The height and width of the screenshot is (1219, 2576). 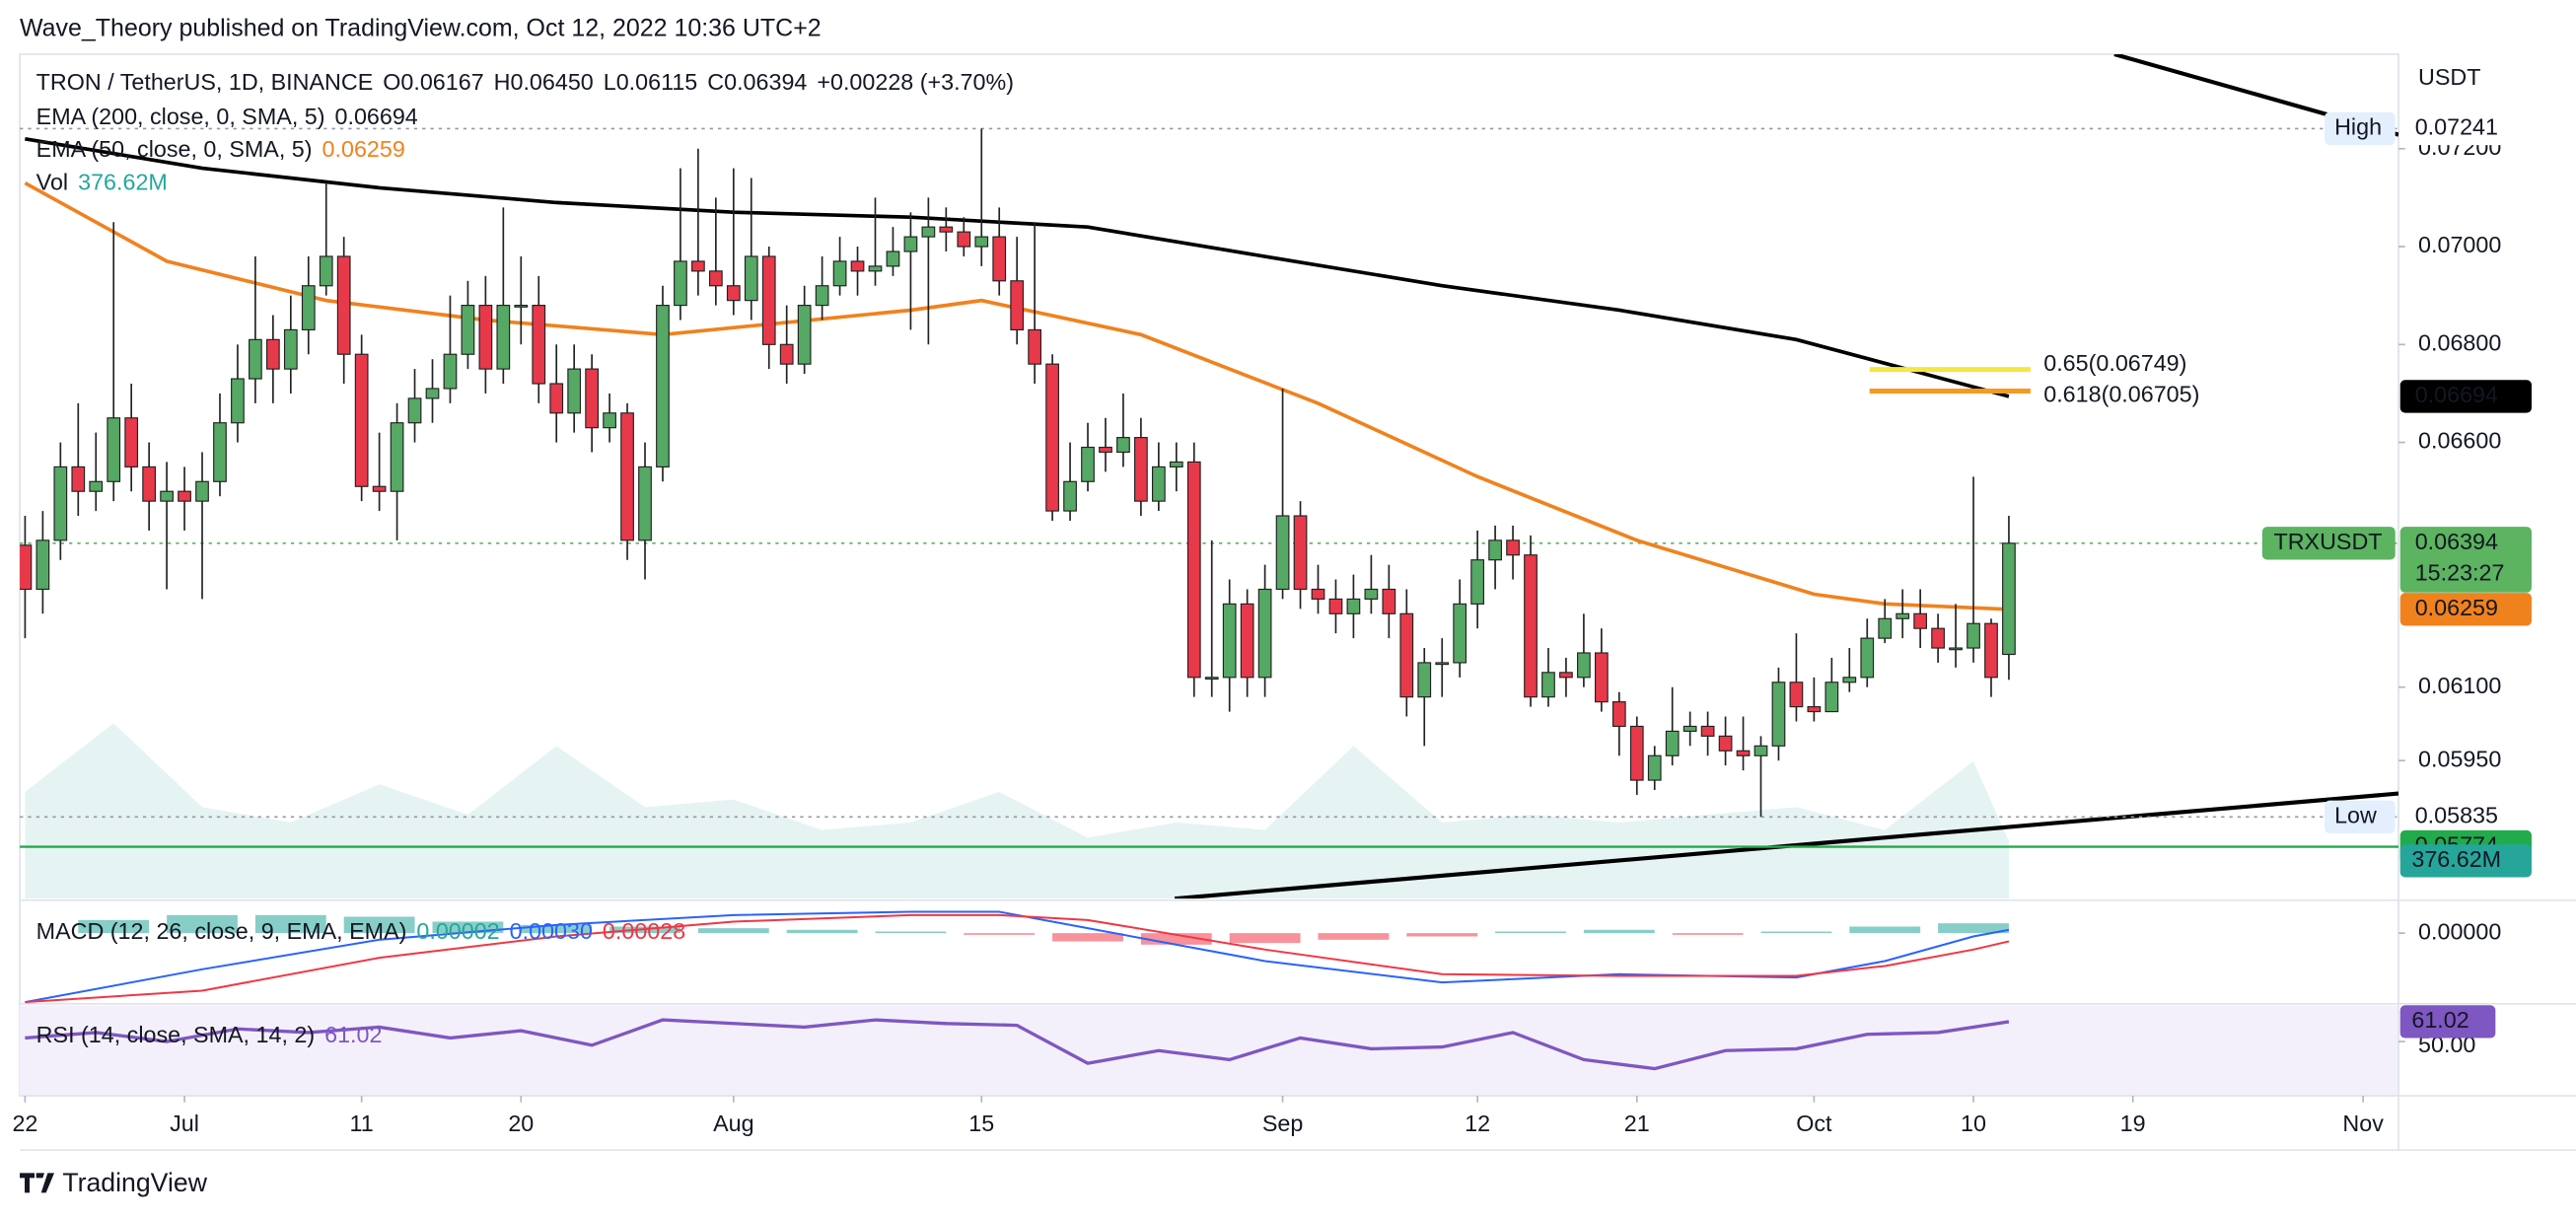 I want to click on x-tick-label: Nov, so click(x=2363, y=1123).